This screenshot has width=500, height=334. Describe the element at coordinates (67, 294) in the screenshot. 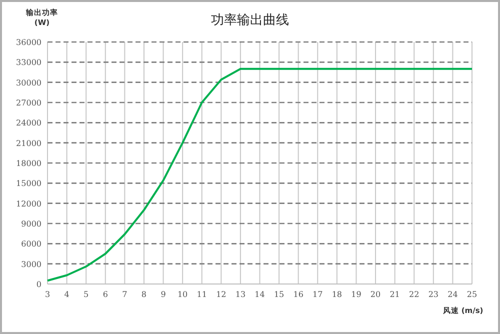

I see `x-tick-label: 4` at that location.